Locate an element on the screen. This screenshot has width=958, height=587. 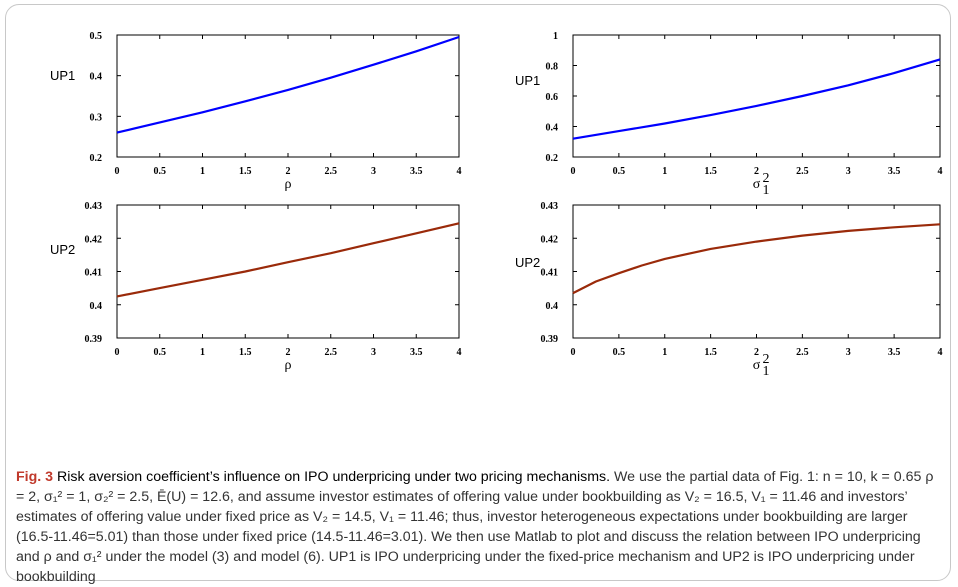
y-tick-label: 0.5 is located at coordinates (96, 36).